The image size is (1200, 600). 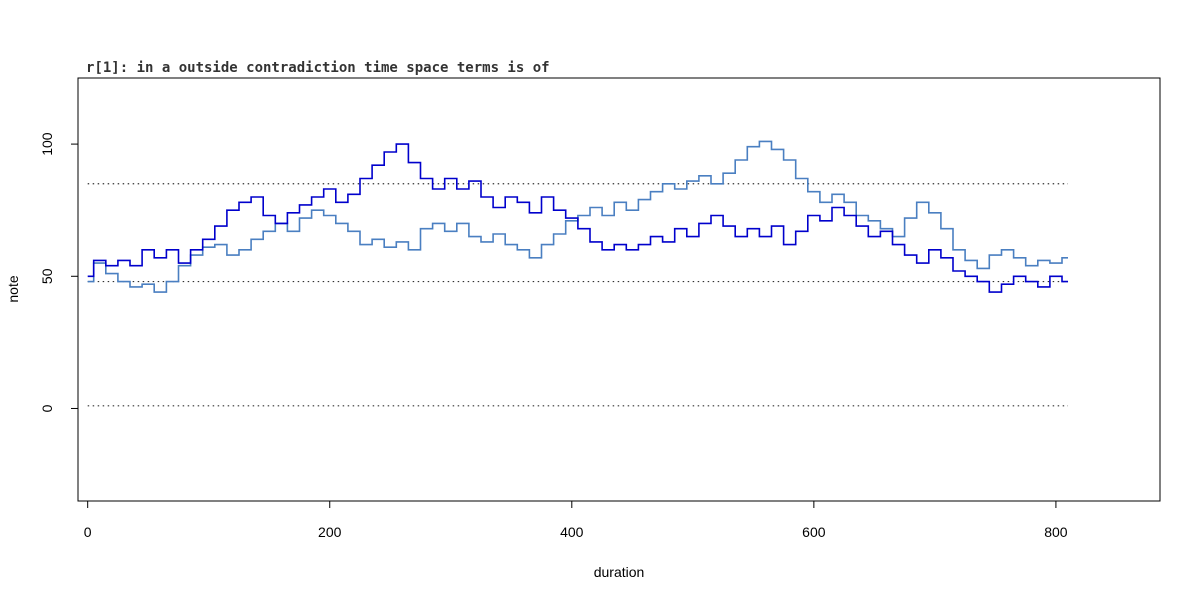 I want to click on x-tick-label: 0, so click(x=88, y=532).